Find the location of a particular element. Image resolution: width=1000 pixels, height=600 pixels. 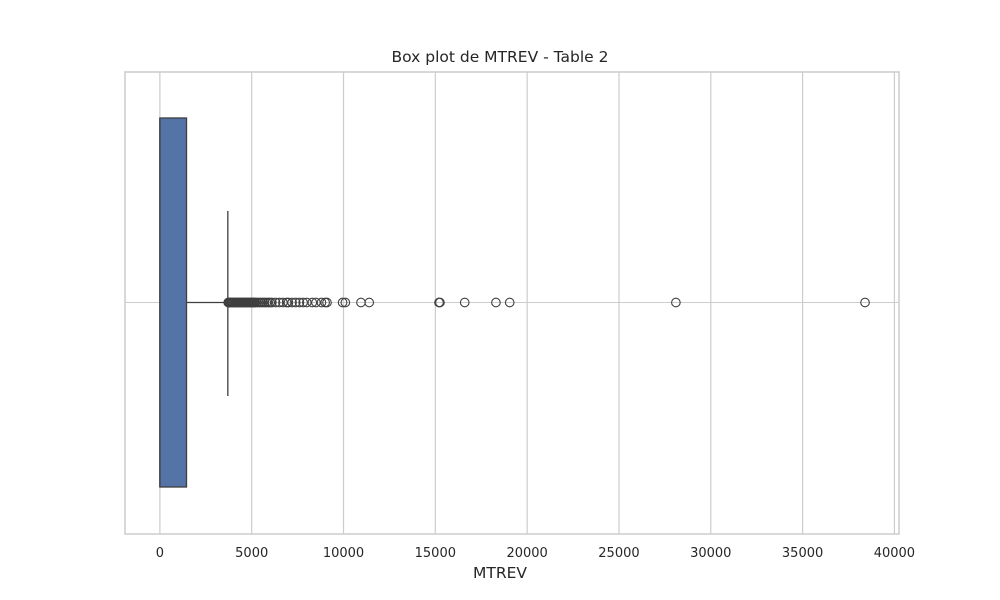

x-tick-label: 5000 is located at coordinates (251, 553).